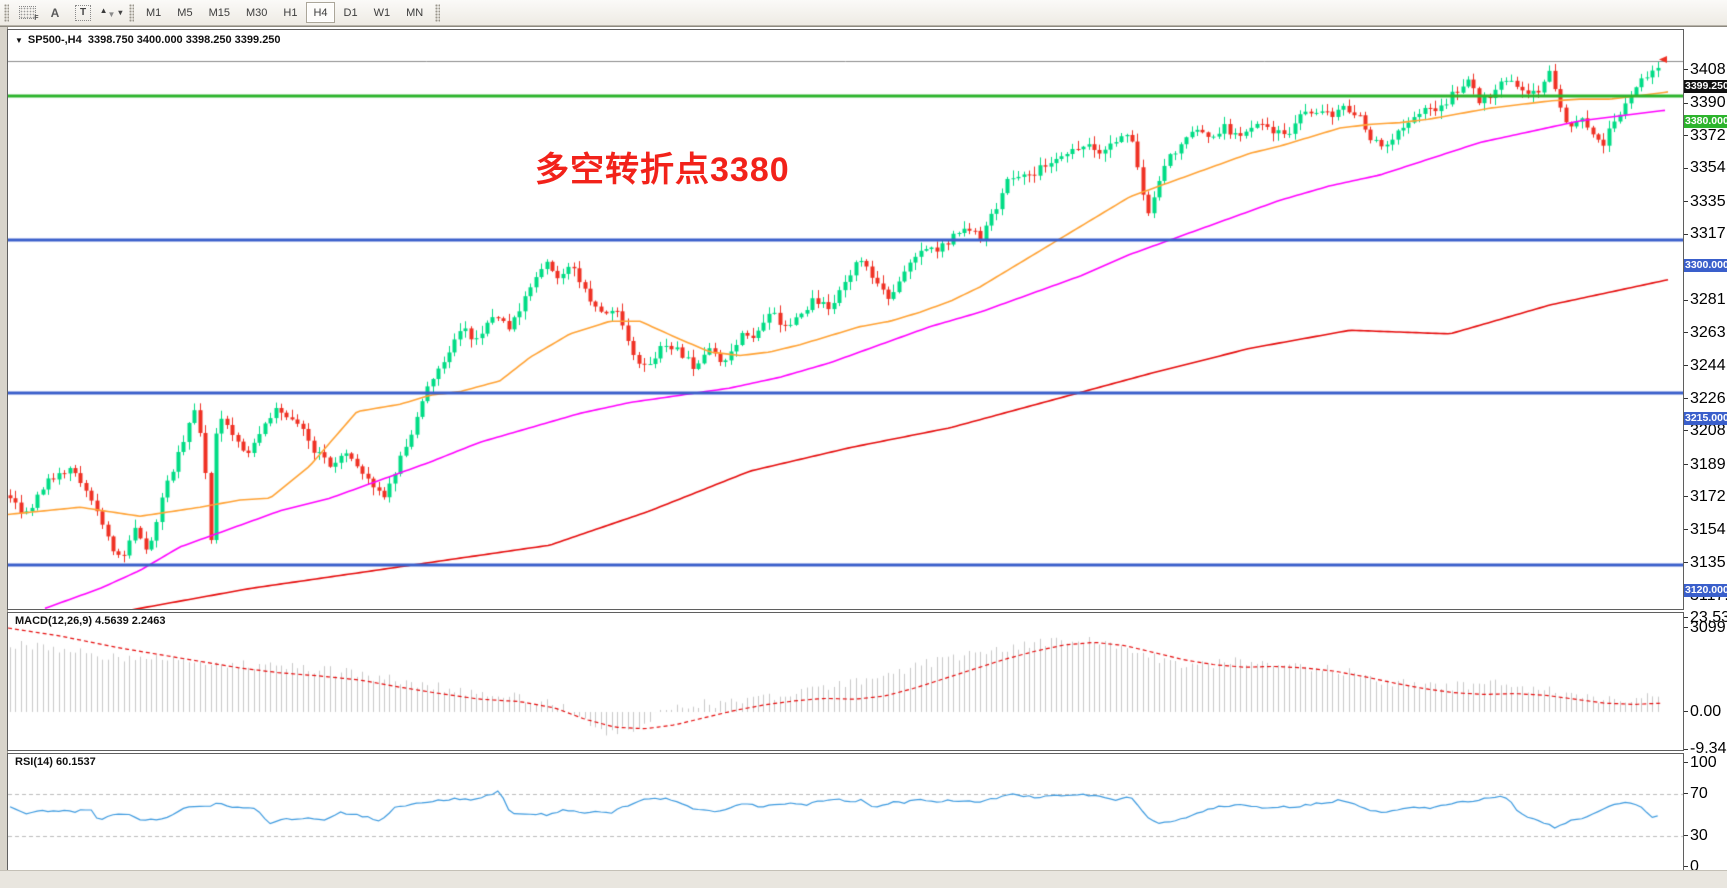 This screenshot has height=896, width=1727. I want to click on timeframe-button-h4: H4, so click(320, 12).